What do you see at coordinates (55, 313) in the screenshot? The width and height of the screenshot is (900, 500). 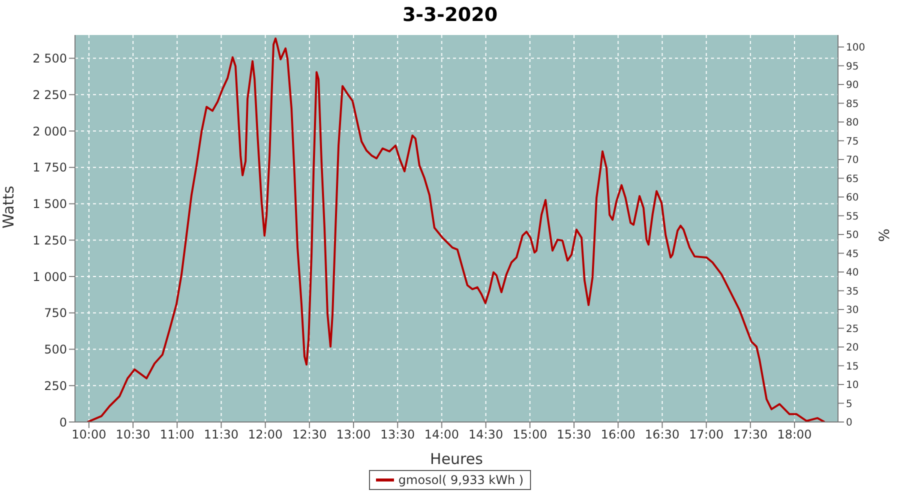 I see `y-tick-label: 750` at bounding box center [55, 313].